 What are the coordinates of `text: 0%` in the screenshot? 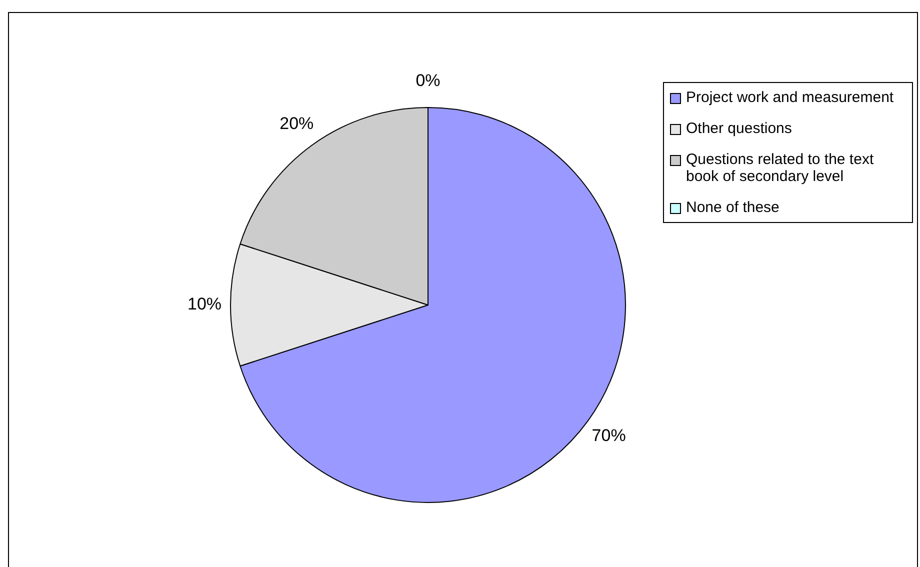 It's located at (428, 80).